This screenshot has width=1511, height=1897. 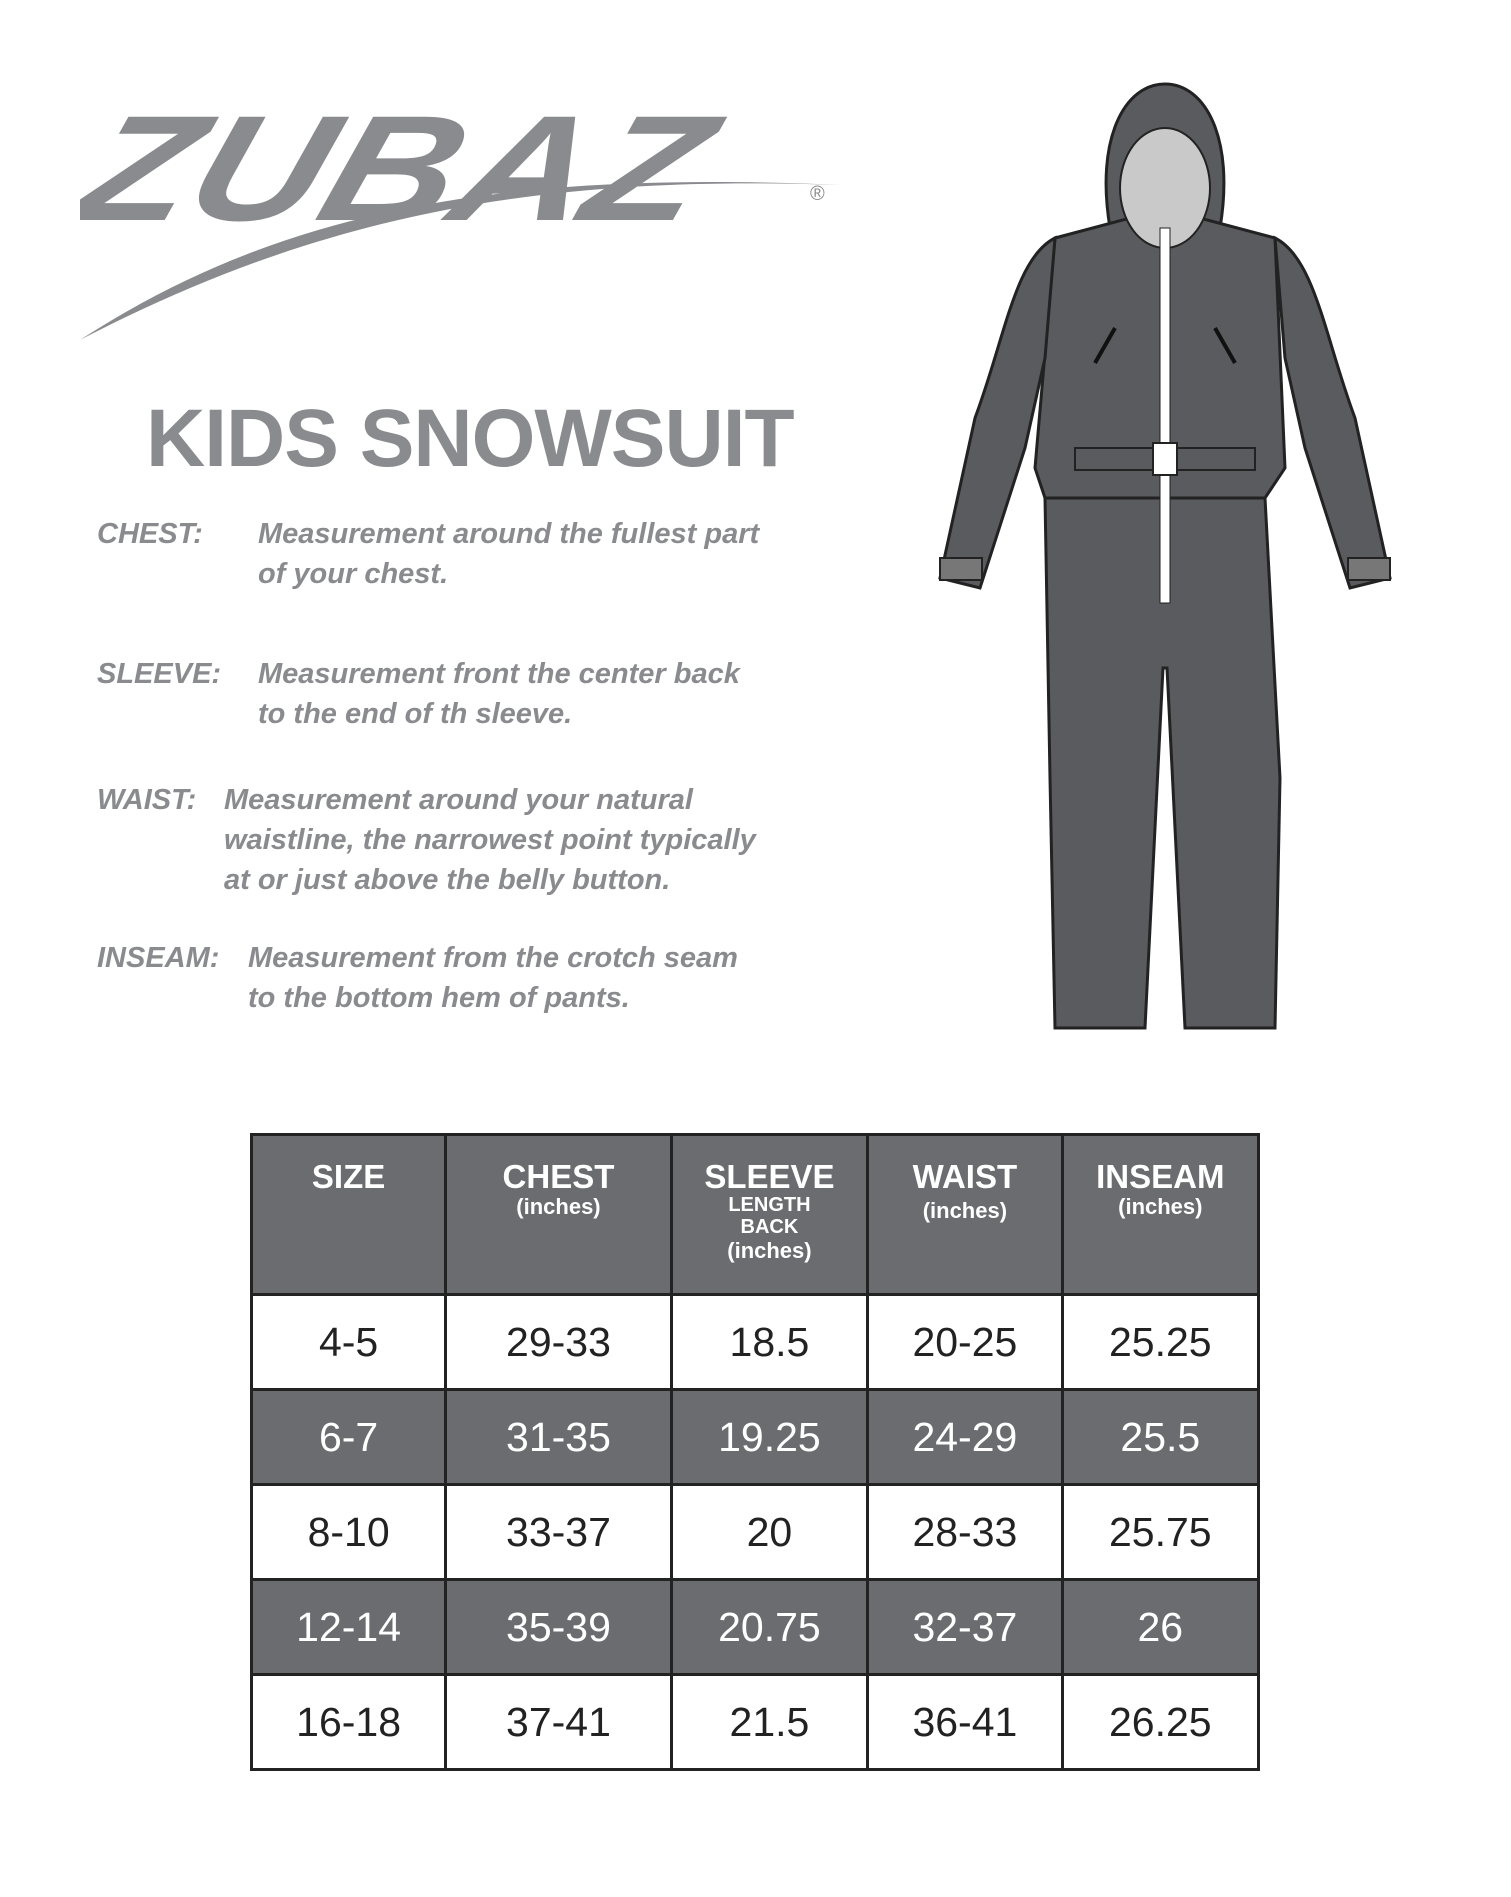 What do you see at coordinates (490, 840) in the screenshot?
I see `definition-text: waistline, the narrowest point typically` at bounding box center [490, 840].